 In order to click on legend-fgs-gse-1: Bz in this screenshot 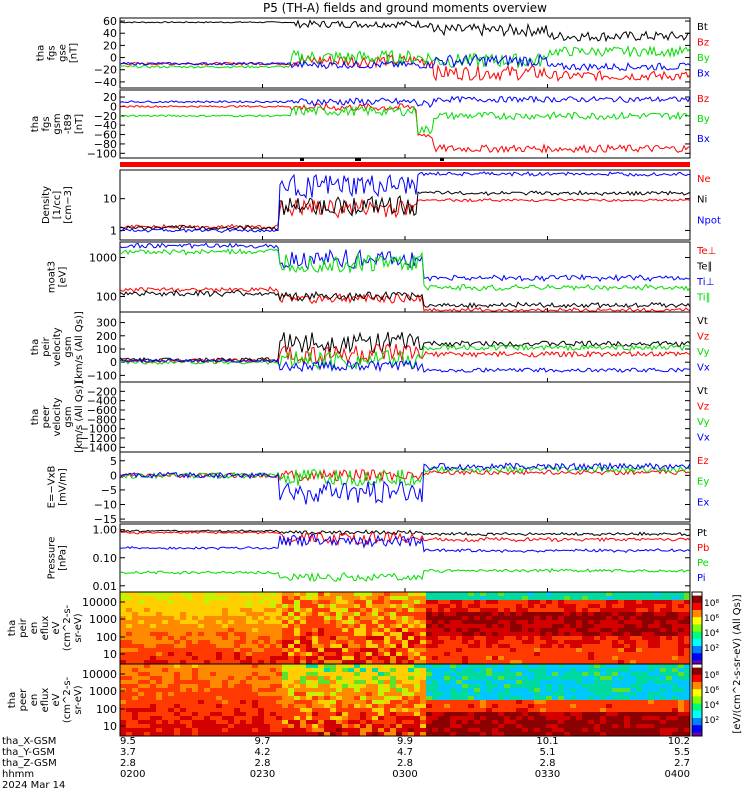, I will do `click(703, 43)`.